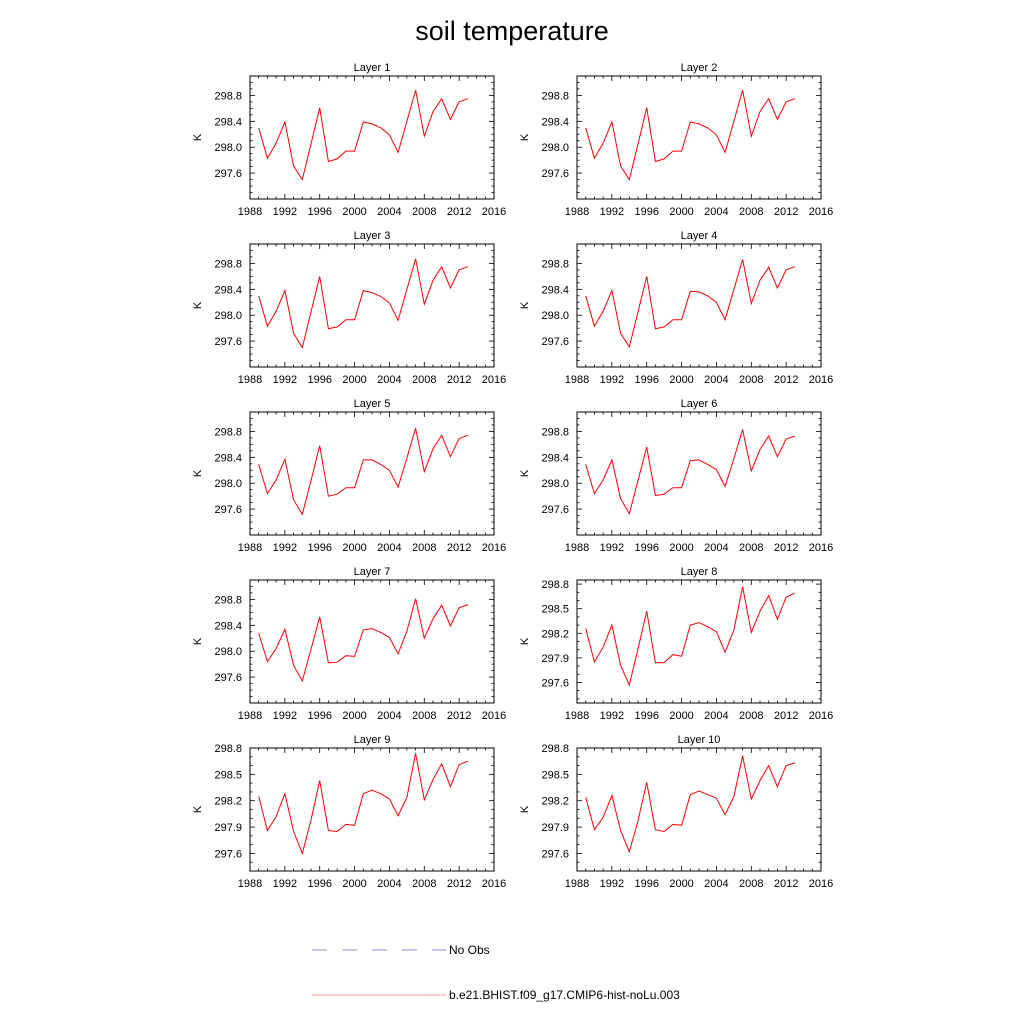 The image size is (1024, 1029). What do you see at coordinates (372, 68) in the screenshot?
I see `panel-title: Layer 1` at bounding box center [372, 68].